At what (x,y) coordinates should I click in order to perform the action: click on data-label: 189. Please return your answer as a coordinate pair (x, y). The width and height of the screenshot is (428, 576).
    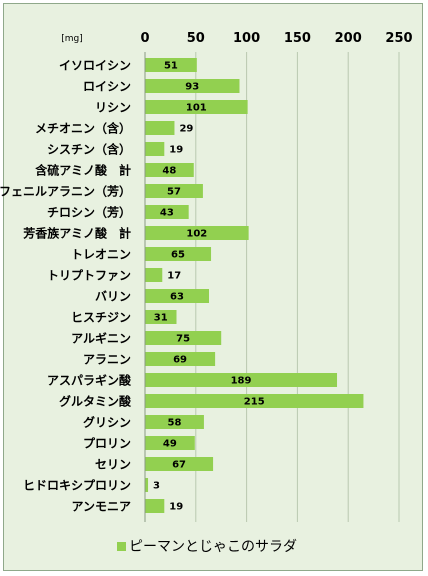
    Looking at the image, I should click on (241, 381).